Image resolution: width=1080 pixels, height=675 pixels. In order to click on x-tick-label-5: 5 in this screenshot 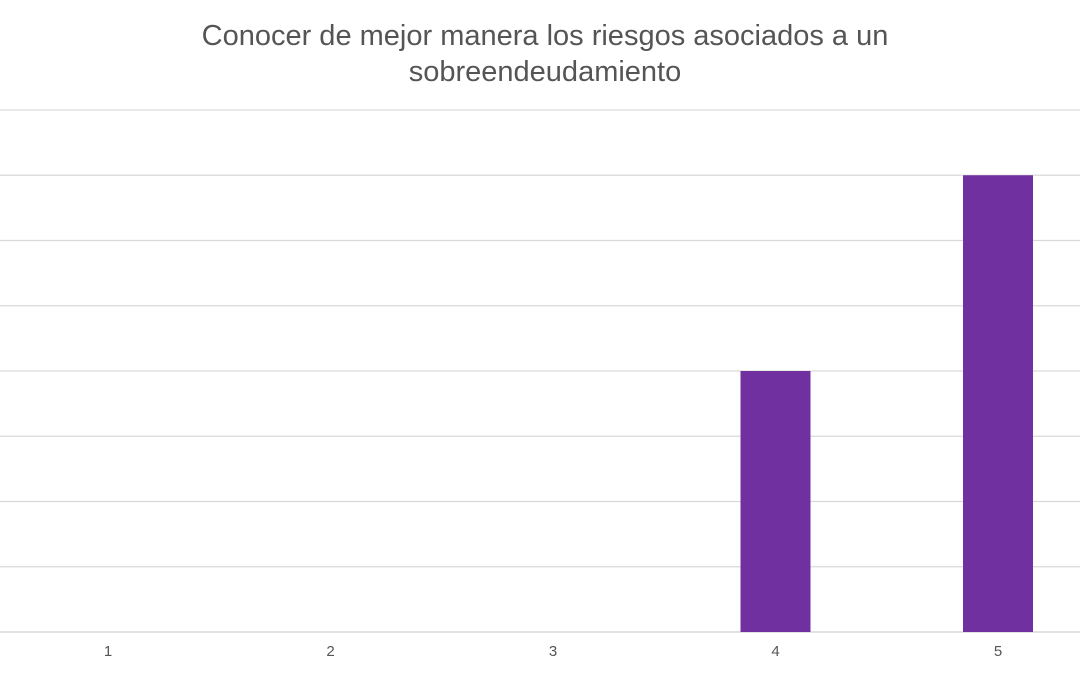, I will do `click(998, 651)`.